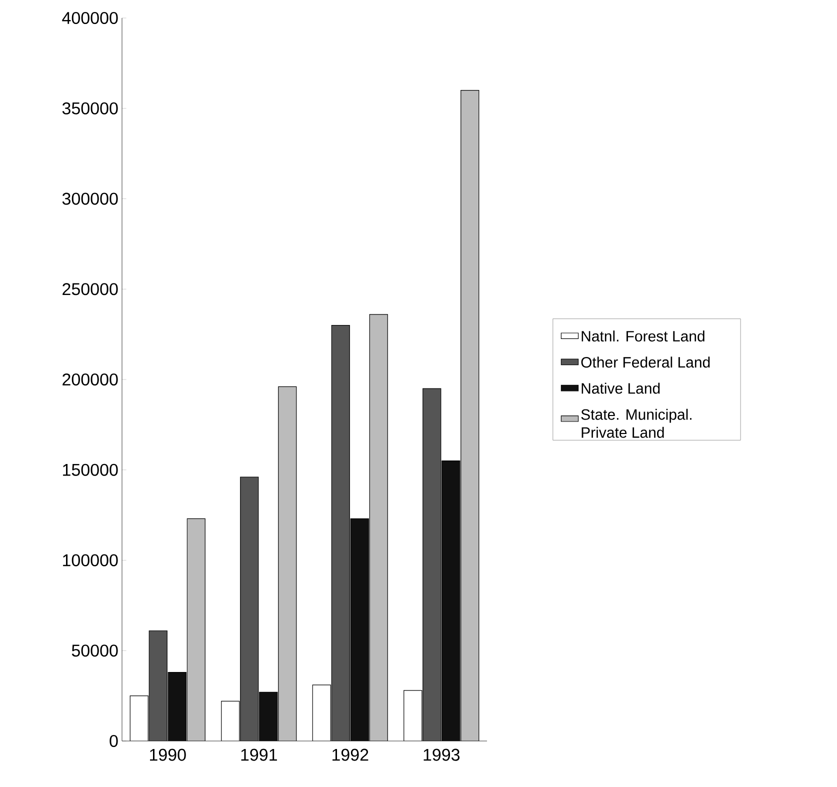  What do you see at coordinates (259, 754) in the screenshot?
I see `x-tick-label: 1991` at bounding box center [259, 754].